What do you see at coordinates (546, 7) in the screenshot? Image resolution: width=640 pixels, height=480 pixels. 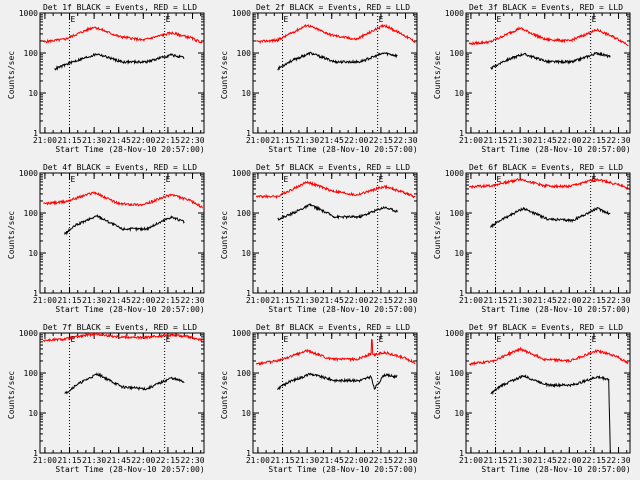 I see `plot-title: Det 3f BLACK = Events, RED = LLD` at bounding box center [546, 7].